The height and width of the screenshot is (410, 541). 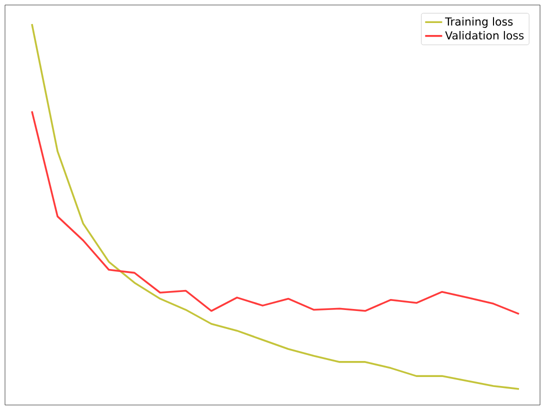 What do you see at coordinates (479, 22) in the screenshot?
I see `legend-label: Training loss` at bounding box center [479, 22].